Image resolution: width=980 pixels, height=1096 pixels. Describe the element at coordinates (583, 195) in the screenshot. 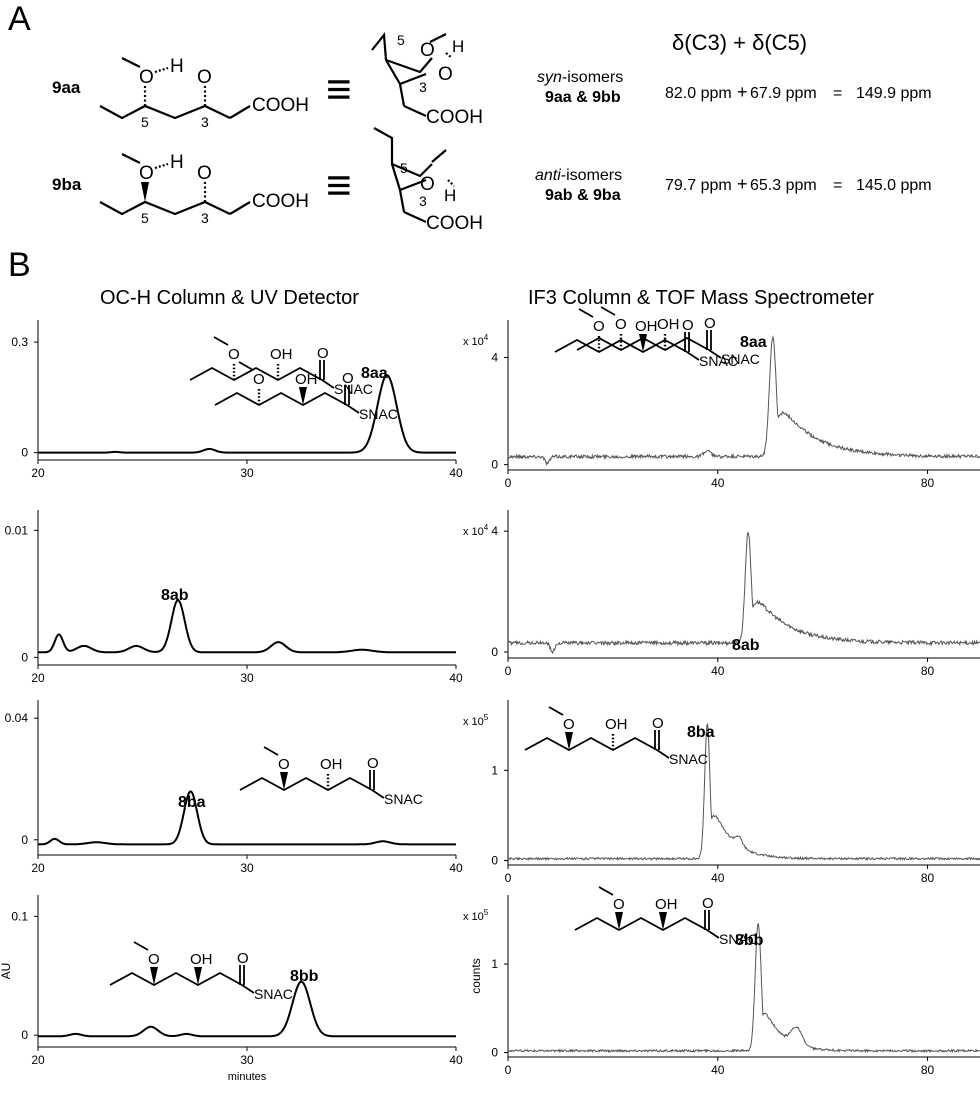

I see `isomer-pair: 9ab & 9ba` at that location.